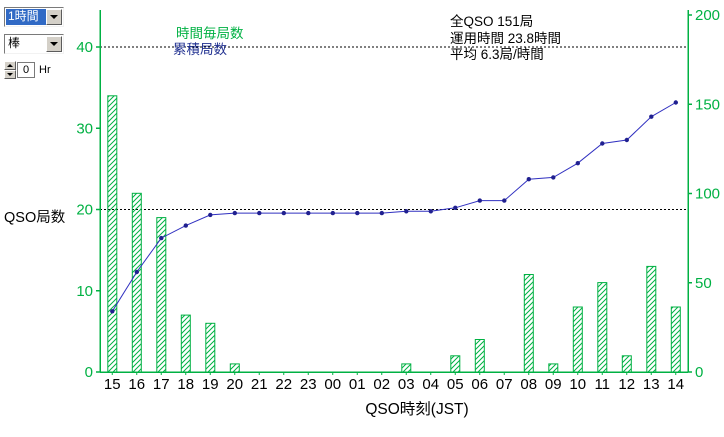  I want to click on x-axis-tick-label: 22, so click(283, 384).